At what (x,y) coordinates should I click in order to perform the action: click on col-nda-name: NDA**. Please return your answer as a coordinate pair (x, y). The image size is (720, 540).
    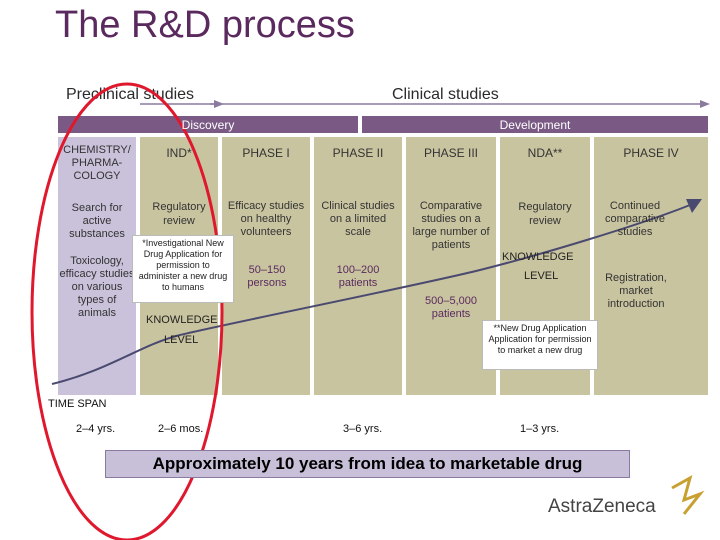
    Looking at the image, I should click on (545, 153).